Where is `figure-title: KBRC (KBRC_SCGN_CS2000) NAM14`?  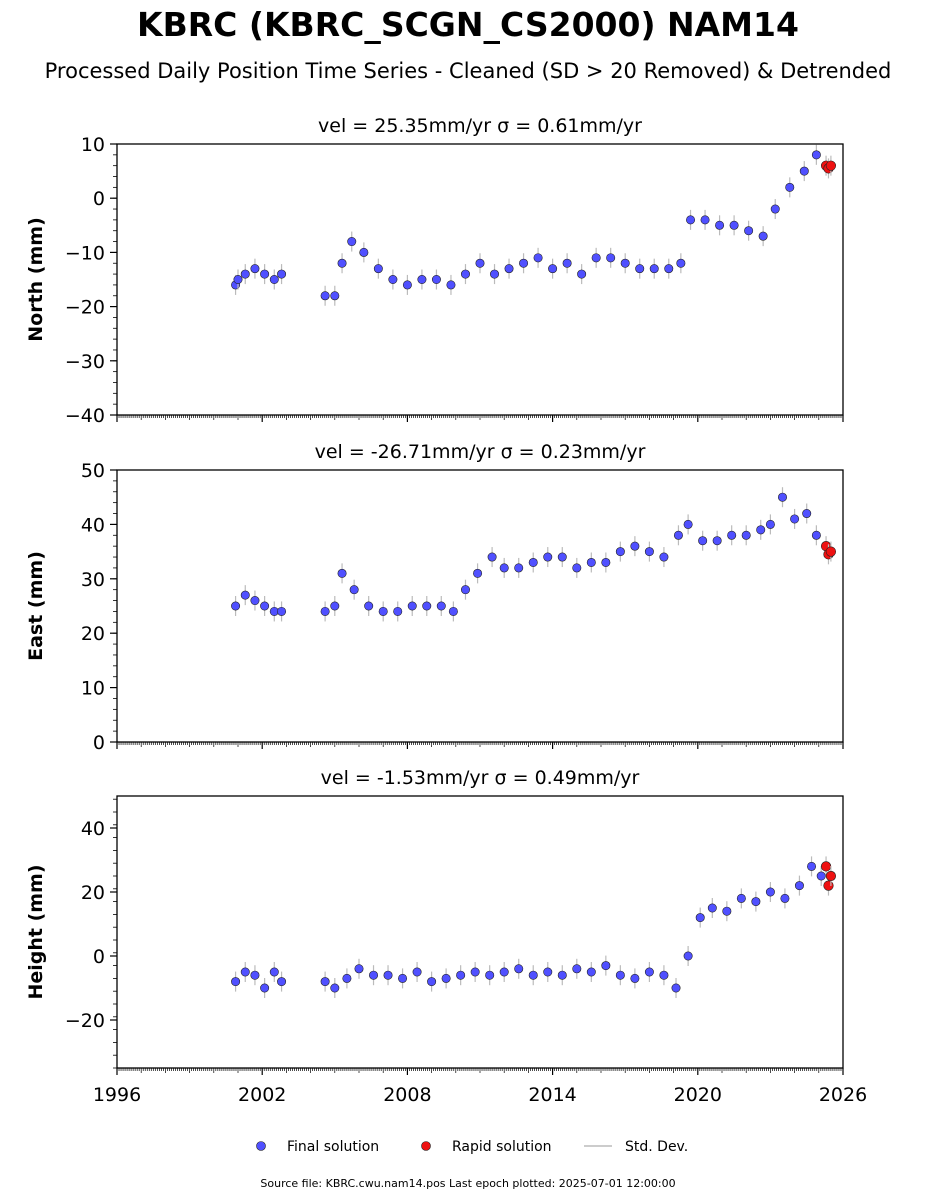 figure-title: KBRC (KBRC_SCGN_CS2000) NAM14 is located at coordinates (468, 24).